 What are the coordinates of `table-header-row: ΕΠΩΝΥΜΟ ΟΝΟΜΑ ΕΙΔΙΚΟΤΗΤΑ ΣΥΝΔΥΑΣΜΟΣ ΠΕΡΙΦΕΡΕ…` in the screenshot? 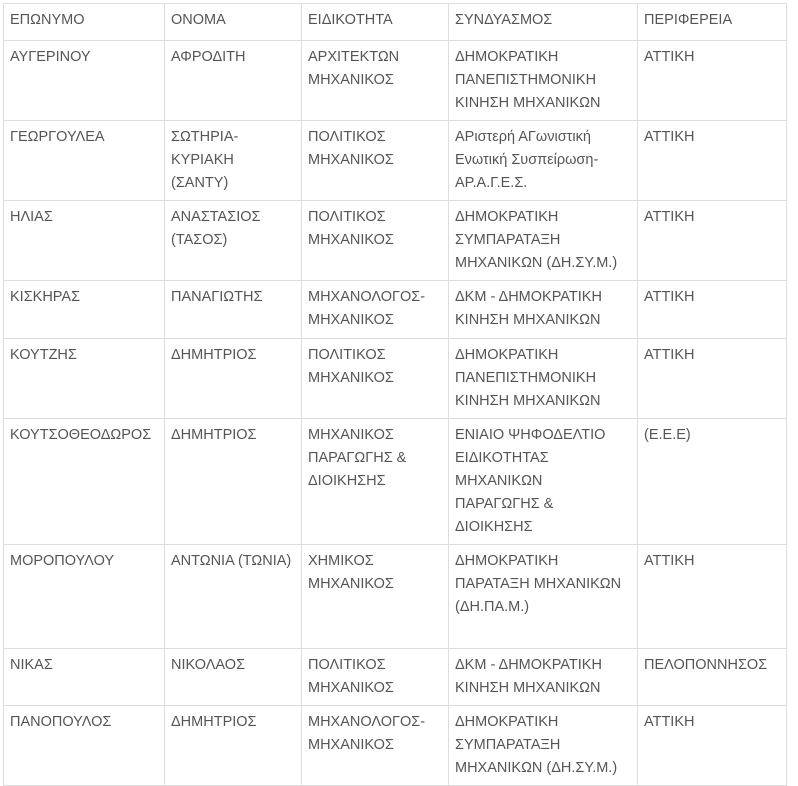 It's located at (395, 22).